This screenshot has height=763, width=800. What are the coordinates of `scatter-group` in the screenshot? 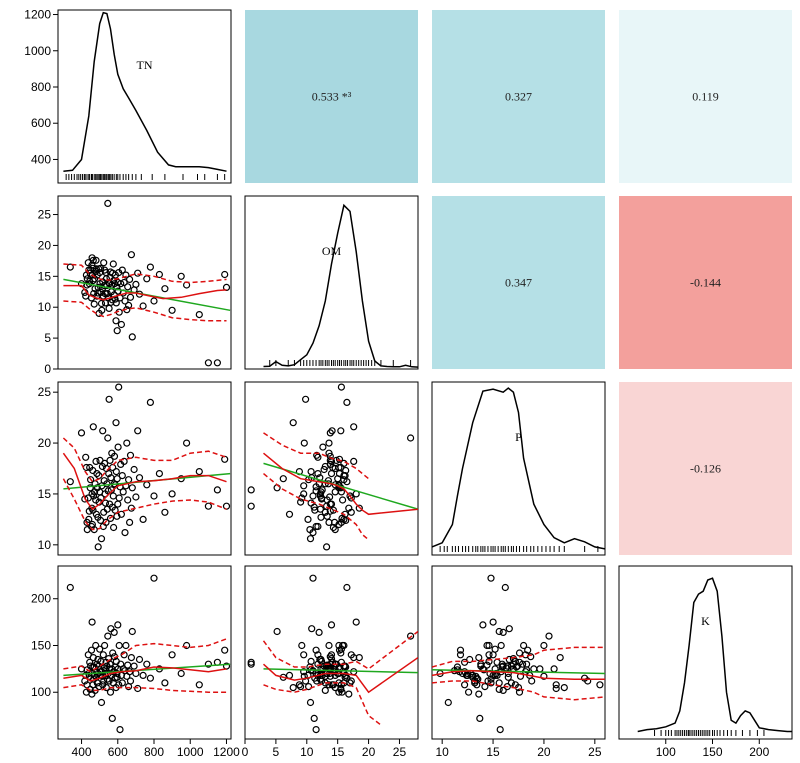 It's located at (146, 467).